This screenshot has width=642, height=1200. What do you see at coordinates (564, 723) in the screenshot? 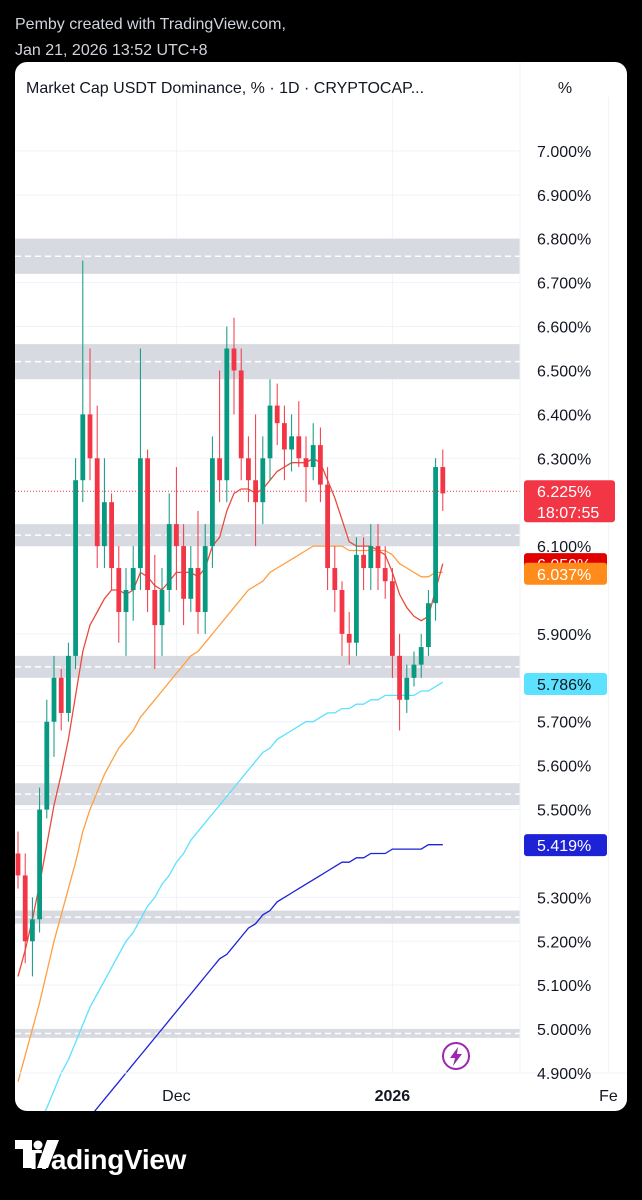
I see `y-tick-label: 5.700%` at bounding box center [564, 723].